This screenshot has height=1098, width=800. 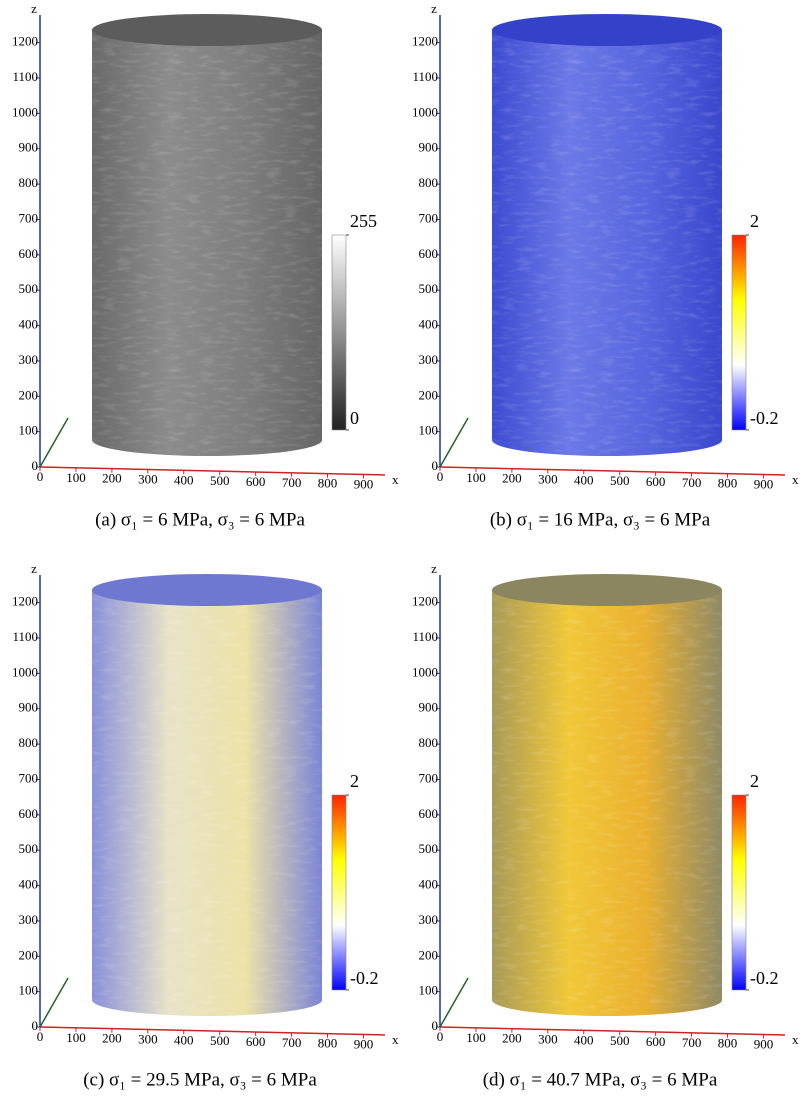 What do you see at coordinates (200, 1079) in the screenshot?
I see `caption: (c) σ₁ = 29.5 MPa, σ₃ = 6 MPa` at bounding box center [200, 1079].